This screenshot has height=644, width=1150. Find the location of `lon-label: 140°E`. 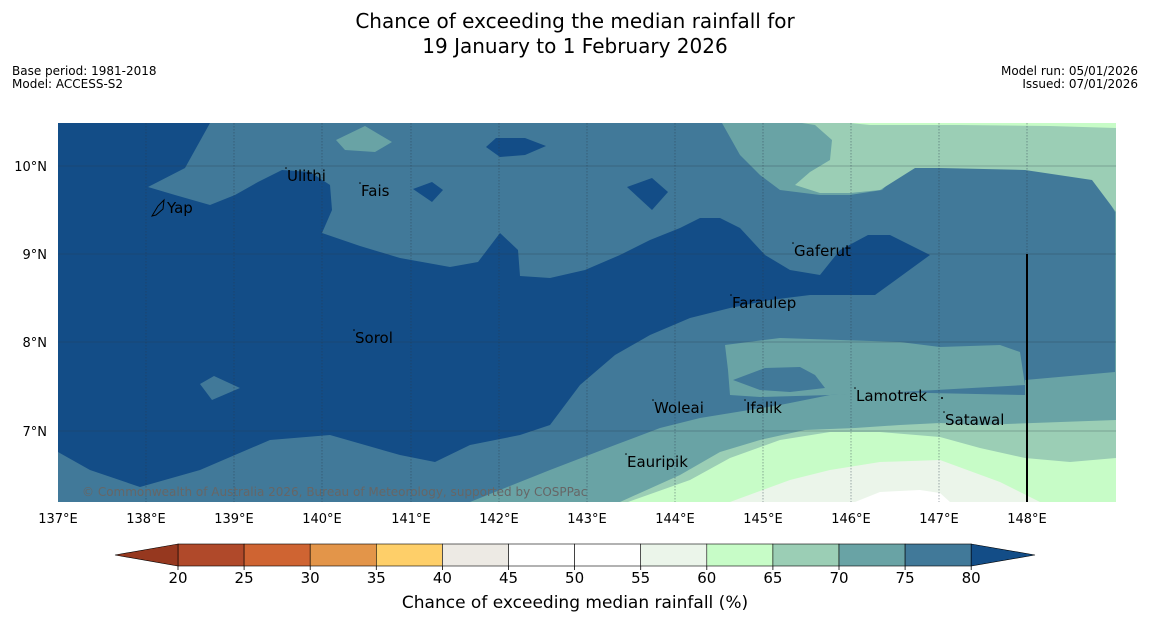

lon-label: 140°E is located at coordinates (322, 519).